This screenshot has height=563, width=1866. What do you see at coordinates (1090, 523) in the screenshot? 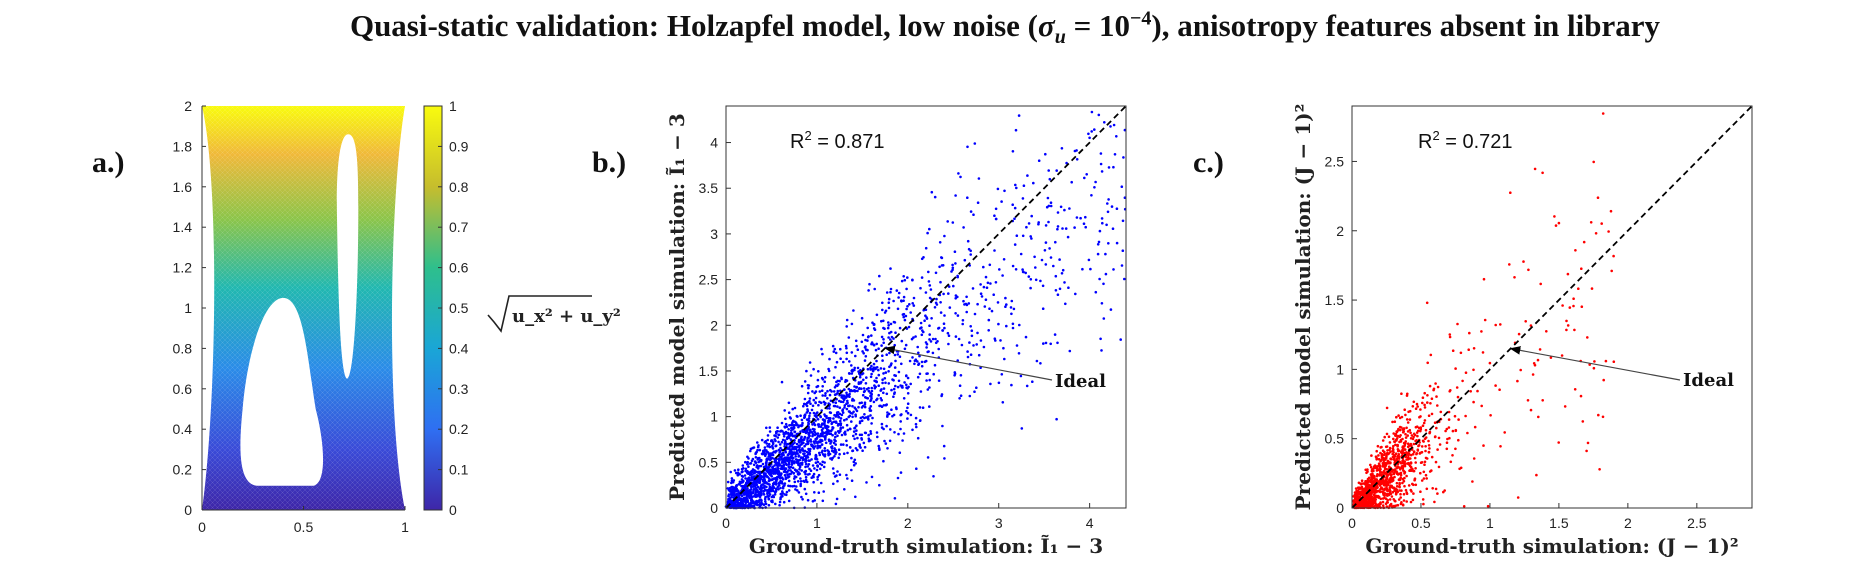
I see `panel-b-x-tick-label: 4` at bounding box center [1090, 523].